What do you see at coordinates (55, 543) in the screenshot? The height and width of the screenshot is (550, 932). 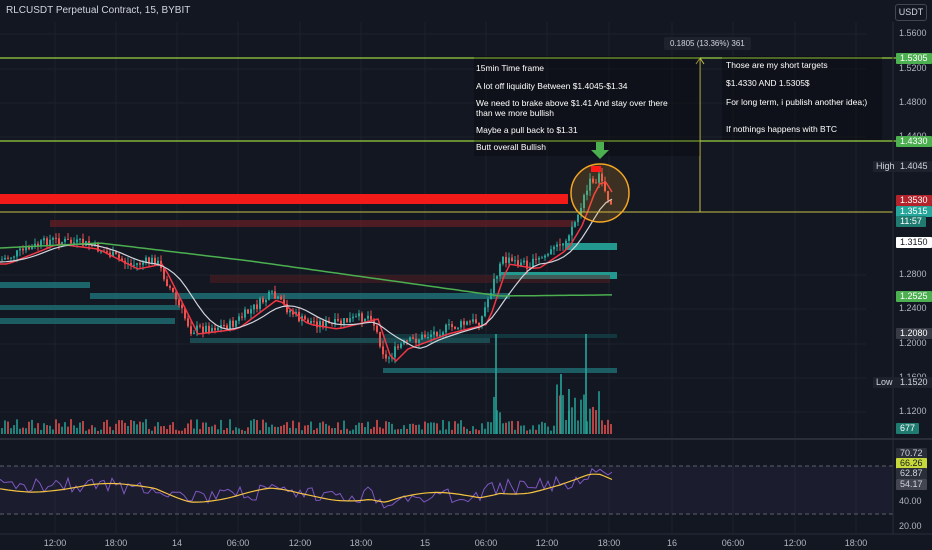 I see `time-tick: 12:00` at bounding box center [55, 543].